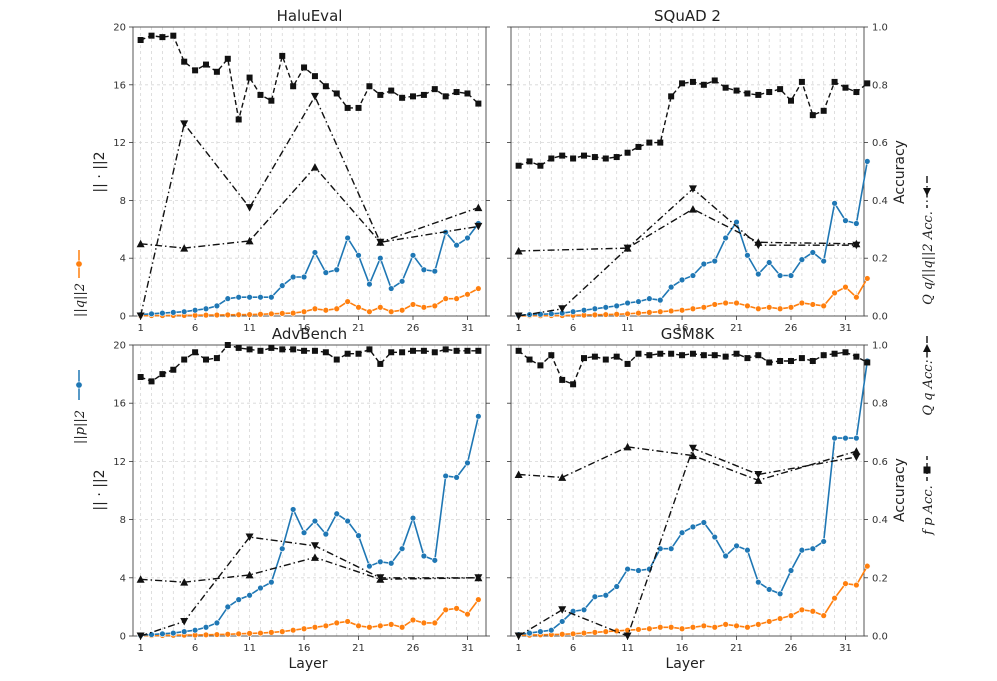 The width and height of the screenshot is (997, 681). I want to click on y-tick-label: 8, so click(123, 520).